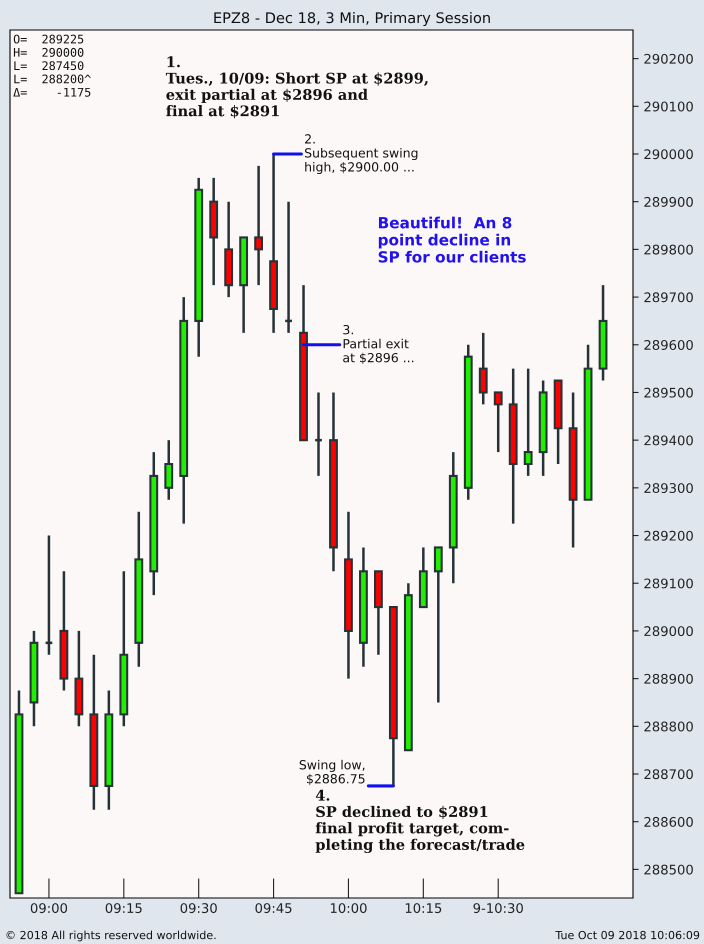  What do you see at coordinates (111, 936) in the screenshot?
I see `text: © 2018 All rights reserved worldwide.` at bounding box center [111, 936].